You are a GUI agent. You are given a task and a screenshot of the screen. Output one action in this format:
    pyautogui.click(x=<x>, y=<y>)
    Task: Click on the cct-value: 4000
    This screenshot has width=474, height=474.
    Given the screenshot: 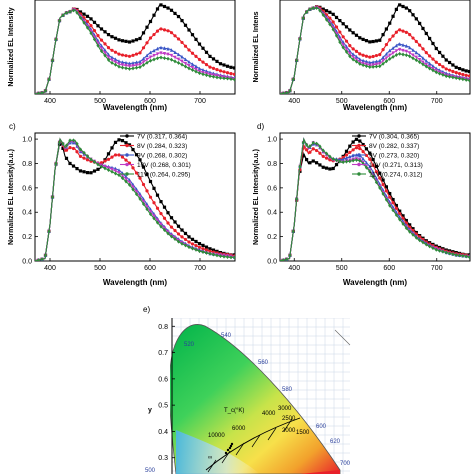 What is the action you would take?
    pyautogui.click(x=269, y=414)
    